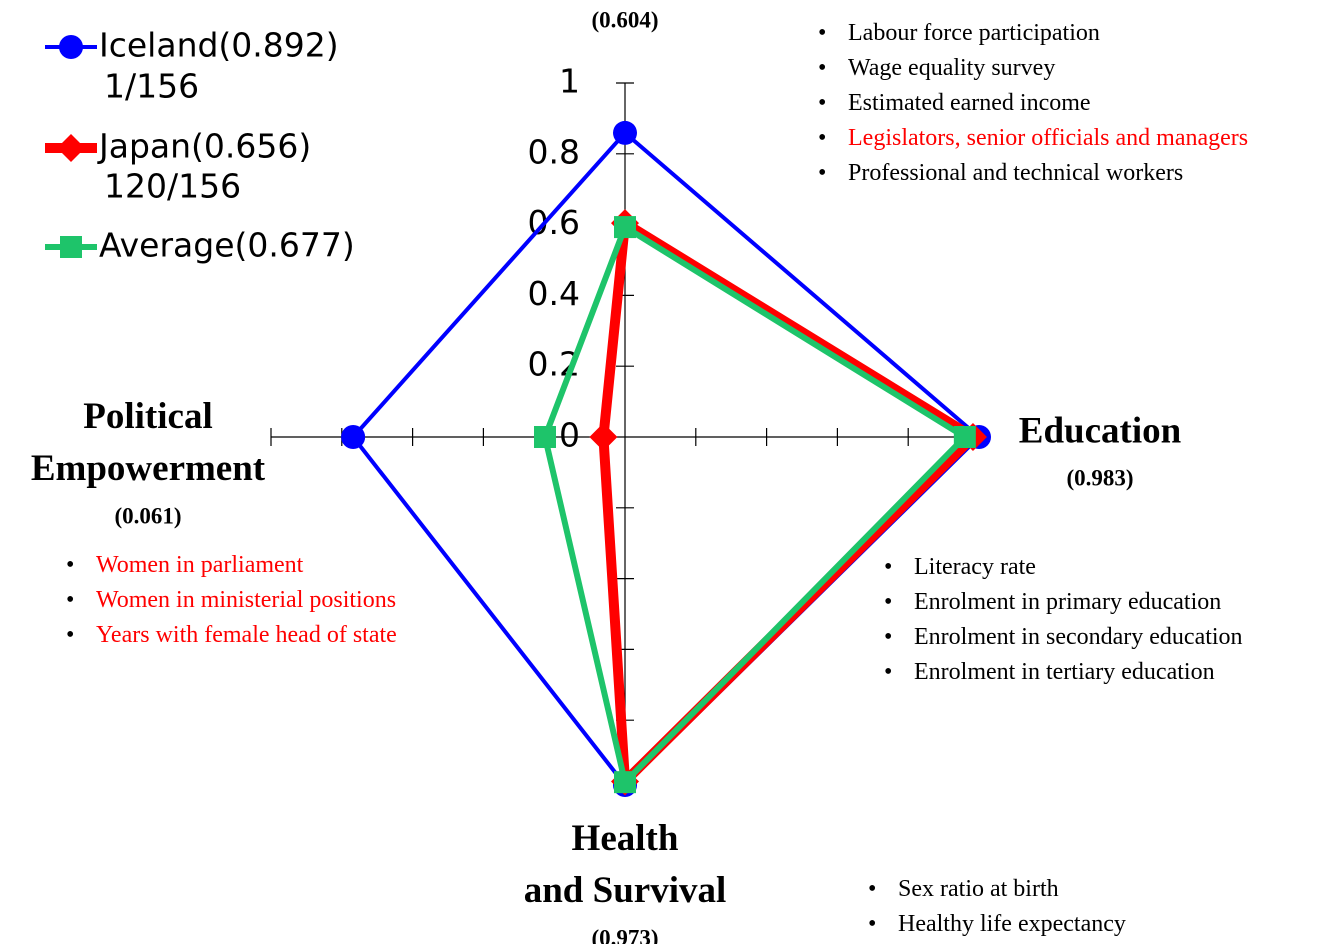 This screenshot has height=944, width=1318. Describe the element at coordinates (569, 435) in the screenshot. I see `r-tick-label: 0` at that location.